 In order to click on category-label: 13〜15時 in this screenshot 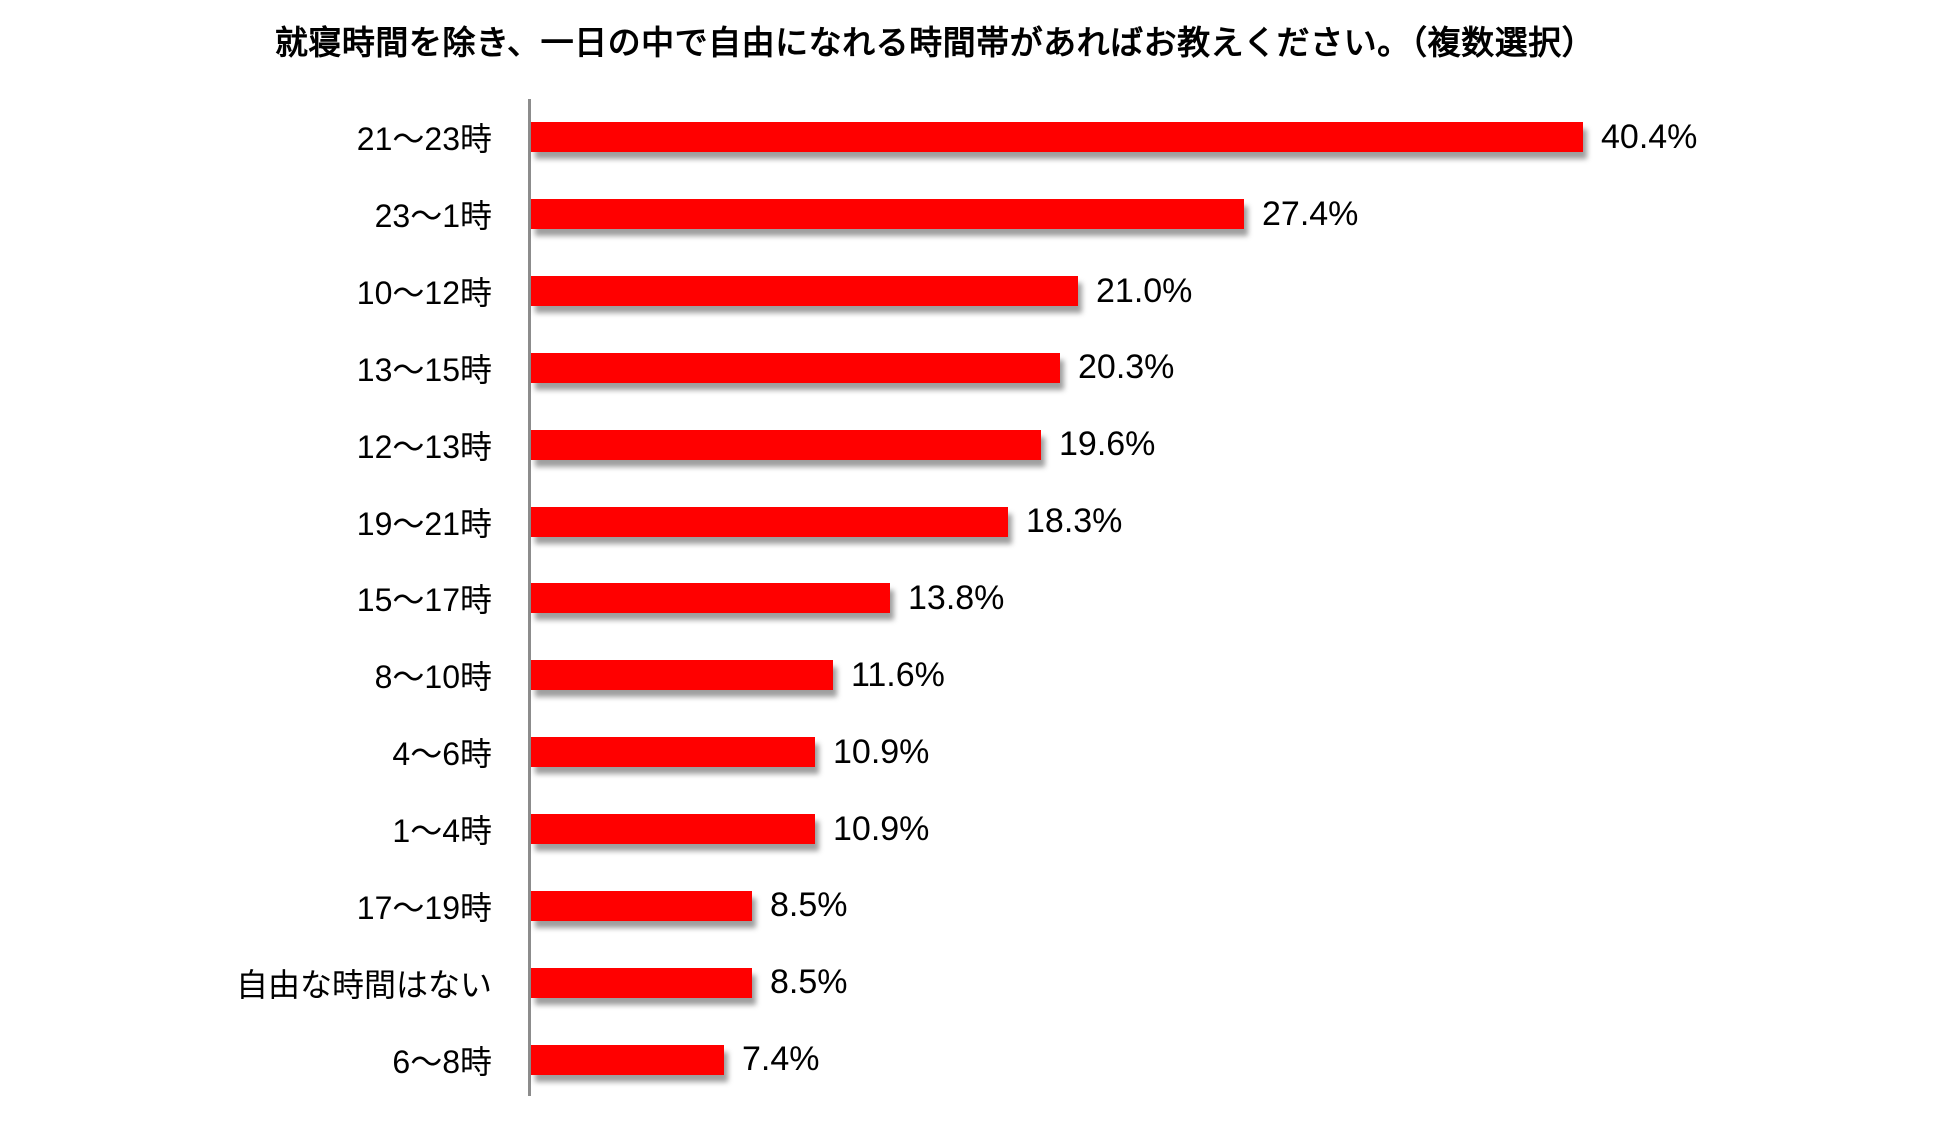, I will do `click(424, 369)`.